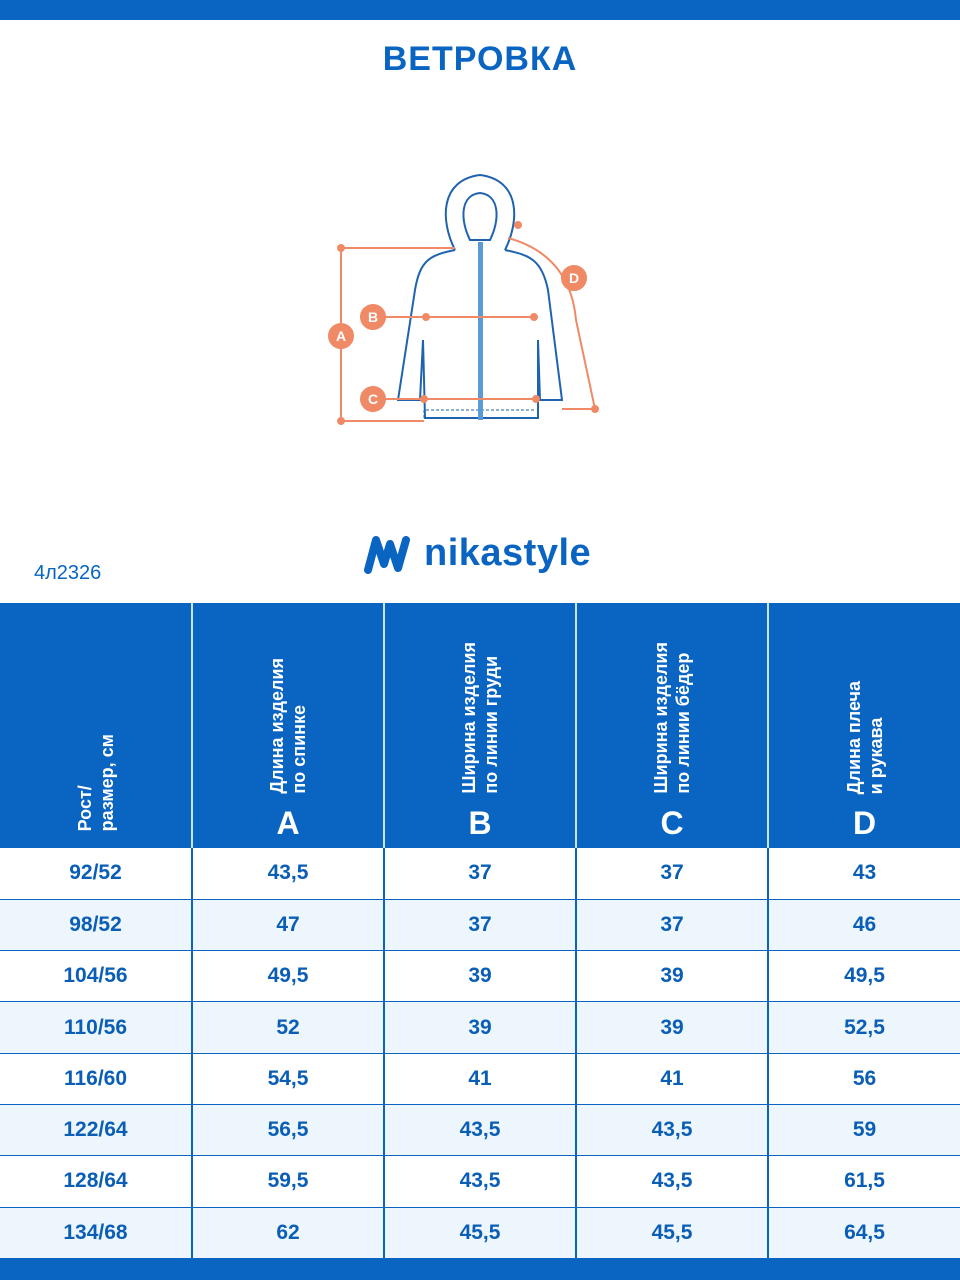 The height and width of the screenshot is (1280, 960). I want to click on page-title: ВЕТРОВКА, so click(480, 59).